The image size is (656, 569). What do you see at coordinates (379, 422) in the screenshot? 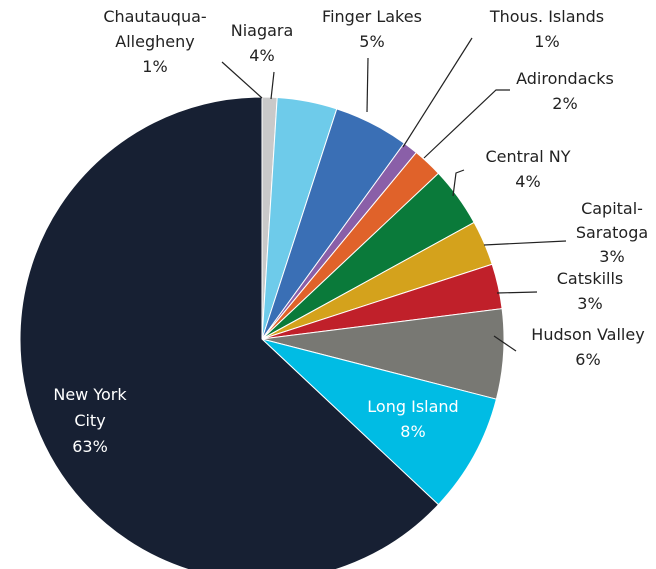
I see `pie-slice` at bounding box center [379, 422].